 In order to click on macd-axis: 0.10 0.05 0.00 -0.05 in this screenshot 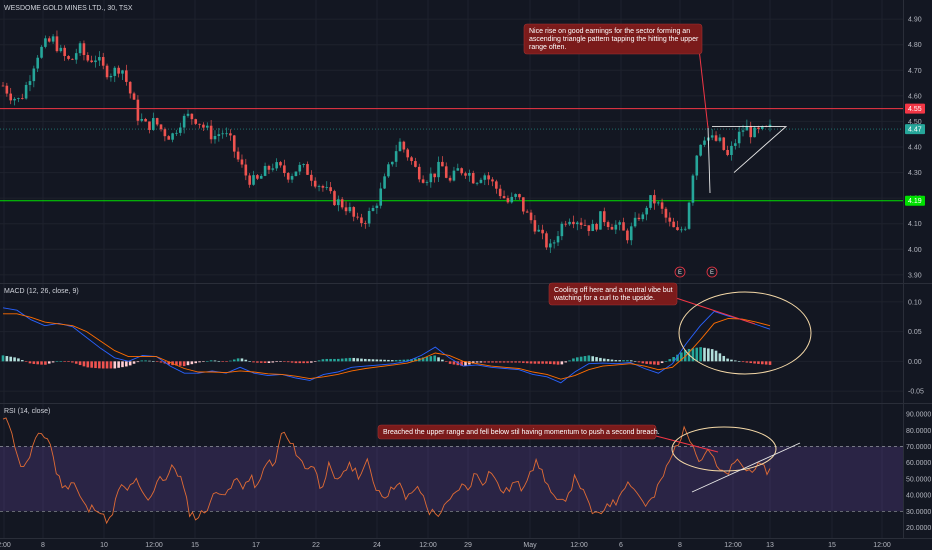, I will do `click(916, 347)`.